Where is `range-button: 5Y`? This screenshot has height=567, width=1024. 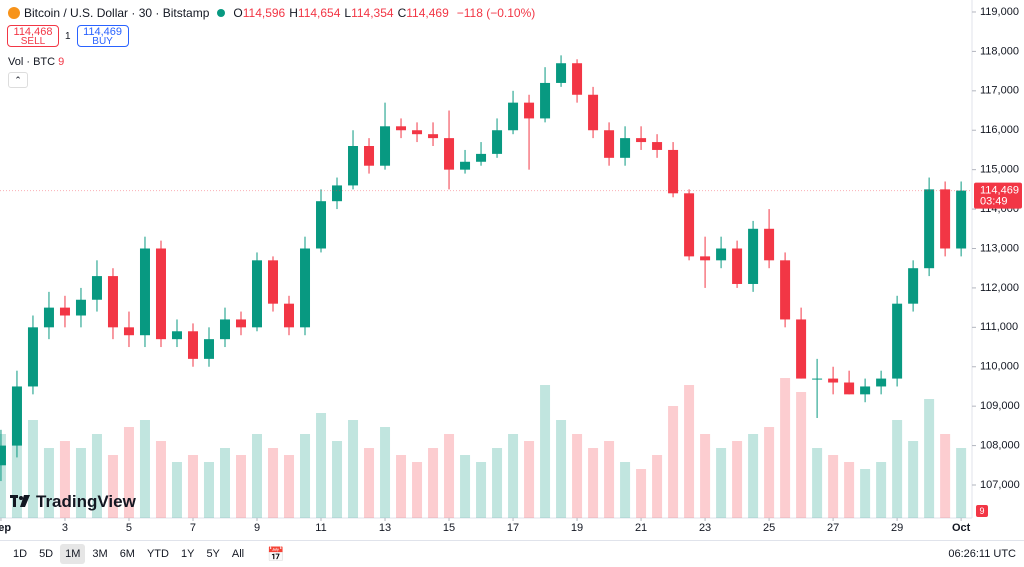 range-button: 5Y is located at coordinates (213, 554).